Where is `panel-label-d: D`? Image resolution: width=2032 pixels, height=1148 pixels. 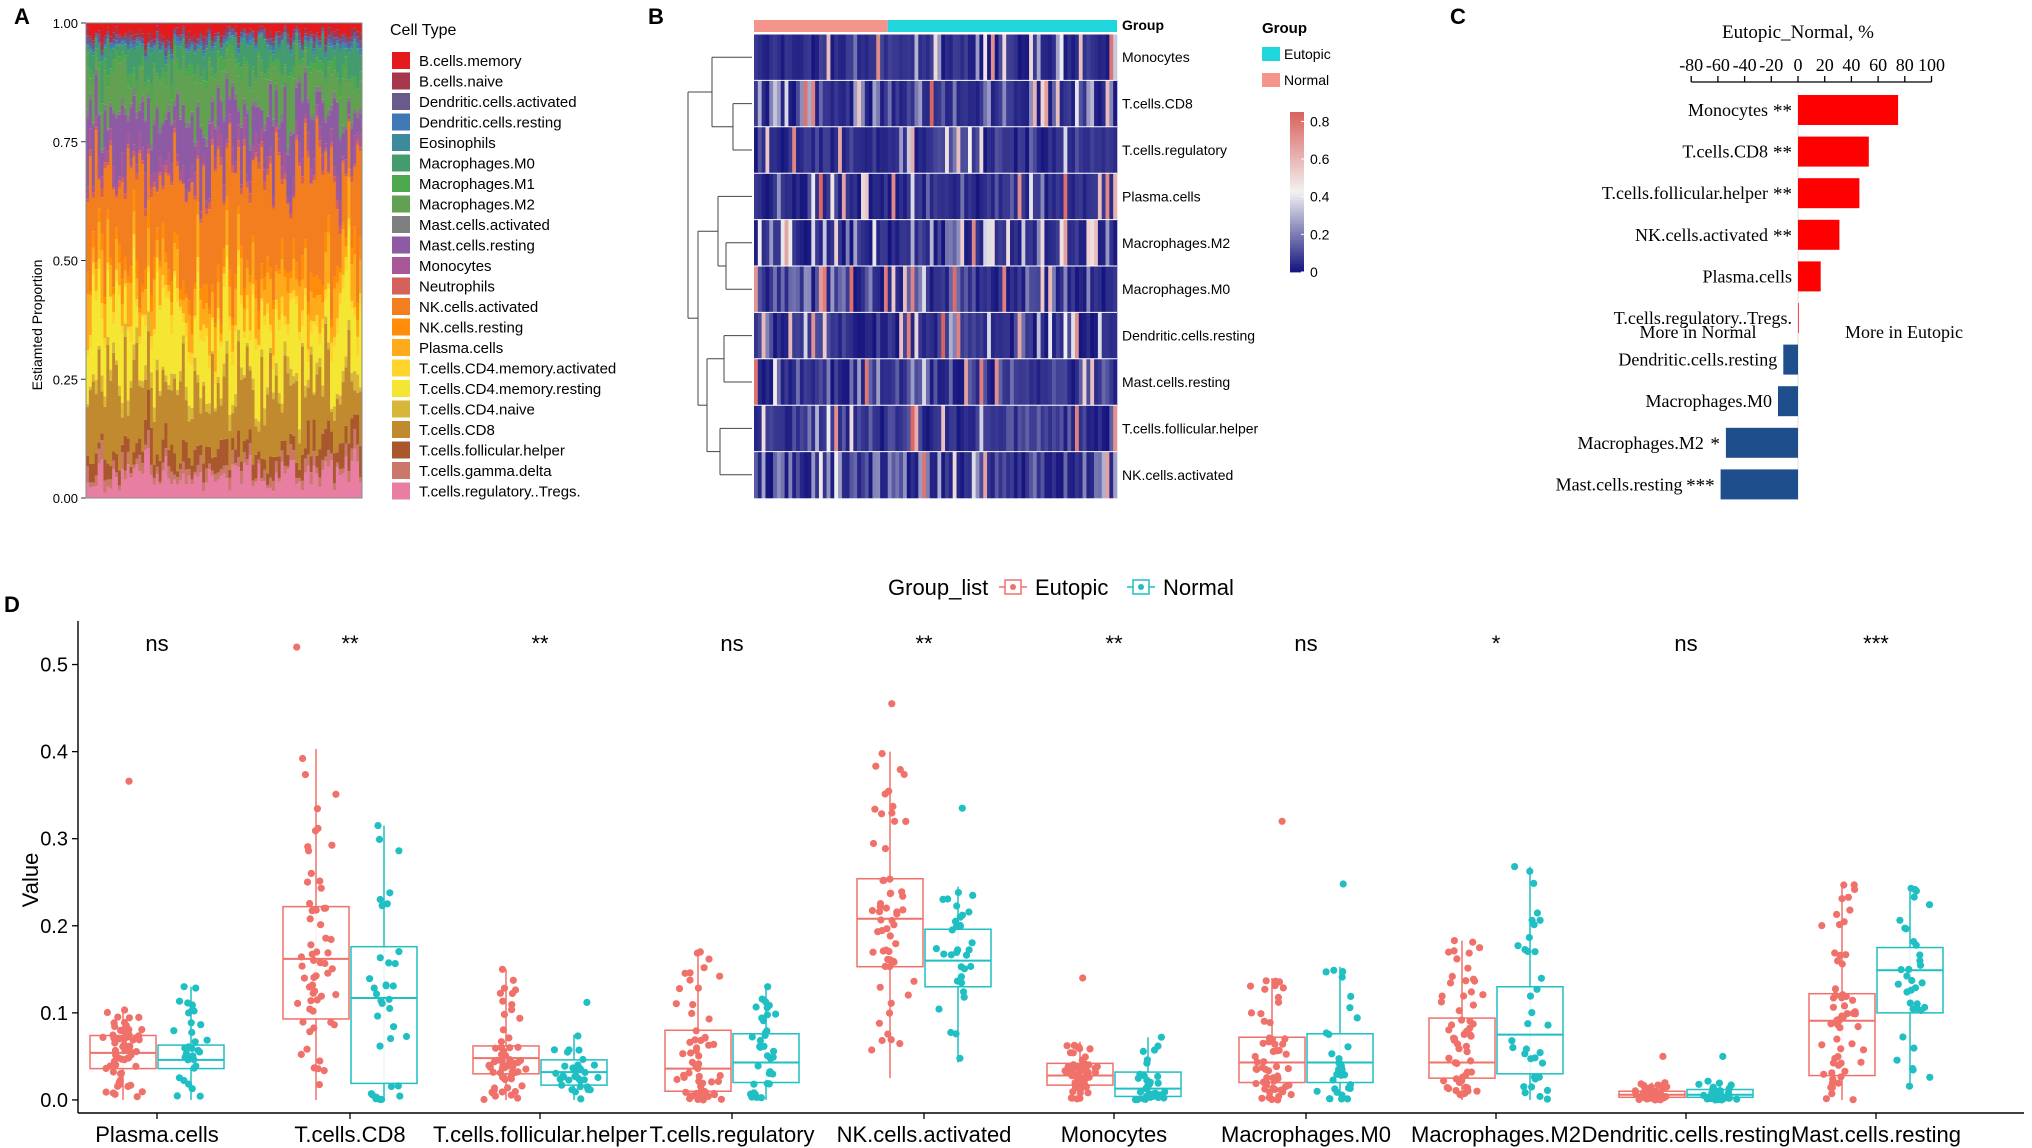
panel-label-d: D is located at coordinates (12, 604).